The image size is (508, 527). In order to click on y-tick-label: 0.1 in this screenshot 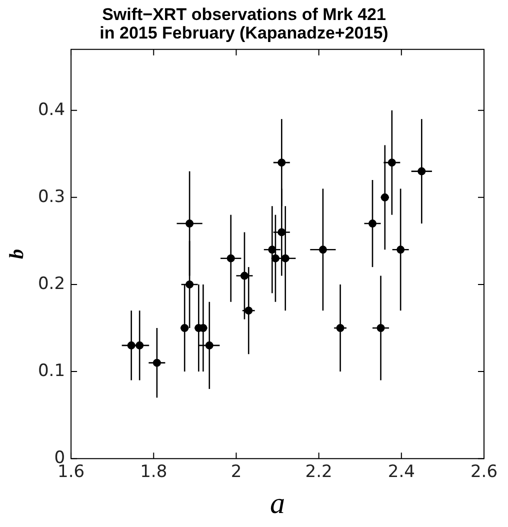, I will do `click(52, 370)`.